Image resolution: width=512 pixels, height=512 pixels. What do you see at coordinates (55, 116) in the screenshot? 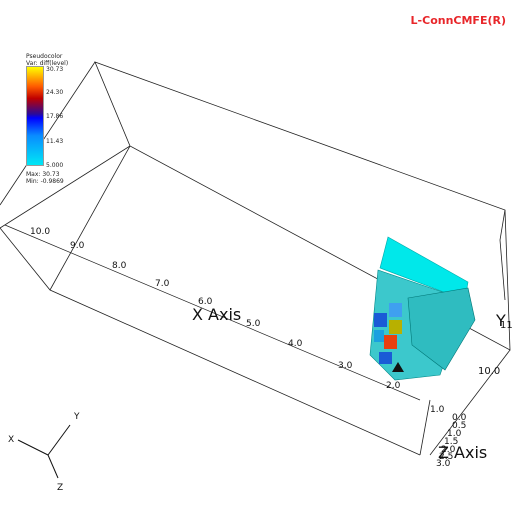
I see `legend-tick-3: 17.86` at bounding box center [55, 116].